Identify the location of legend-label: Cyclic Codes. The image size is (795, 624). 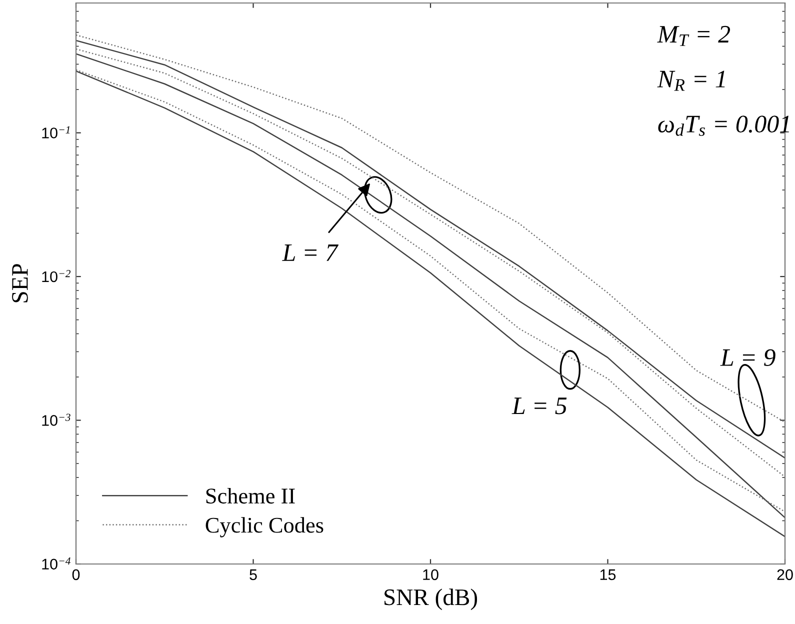
(265, 527).